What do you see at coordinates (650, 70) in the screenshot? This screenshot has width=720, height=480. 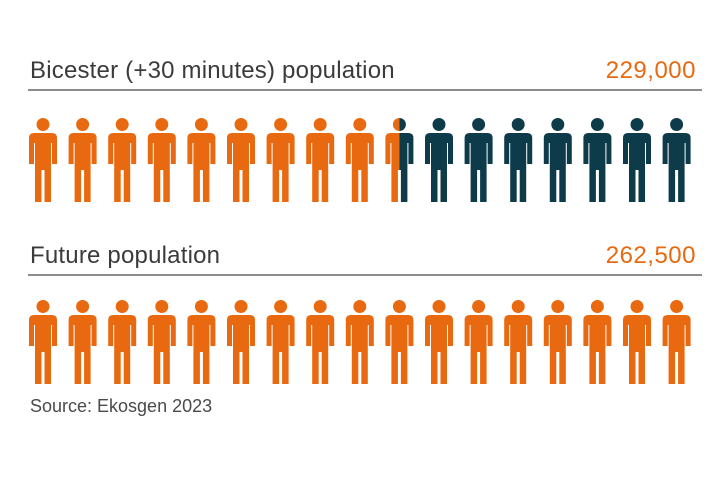 I see `row-value-current: 229,000` at bounding box center [650, 70].